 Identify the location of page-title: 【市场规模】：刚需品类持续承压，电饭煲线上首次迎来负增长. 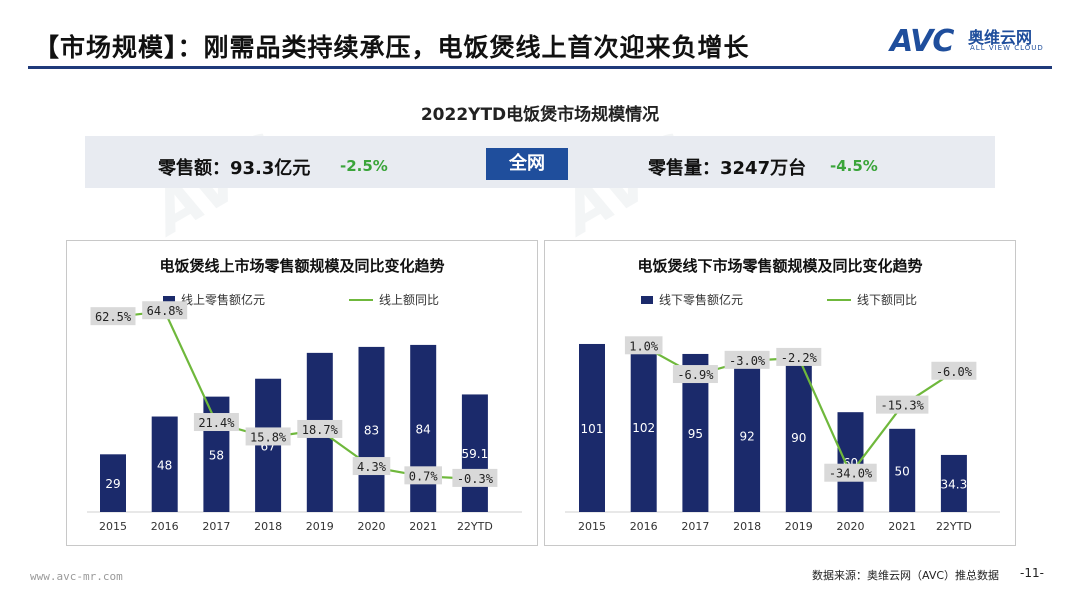
(392, 47).